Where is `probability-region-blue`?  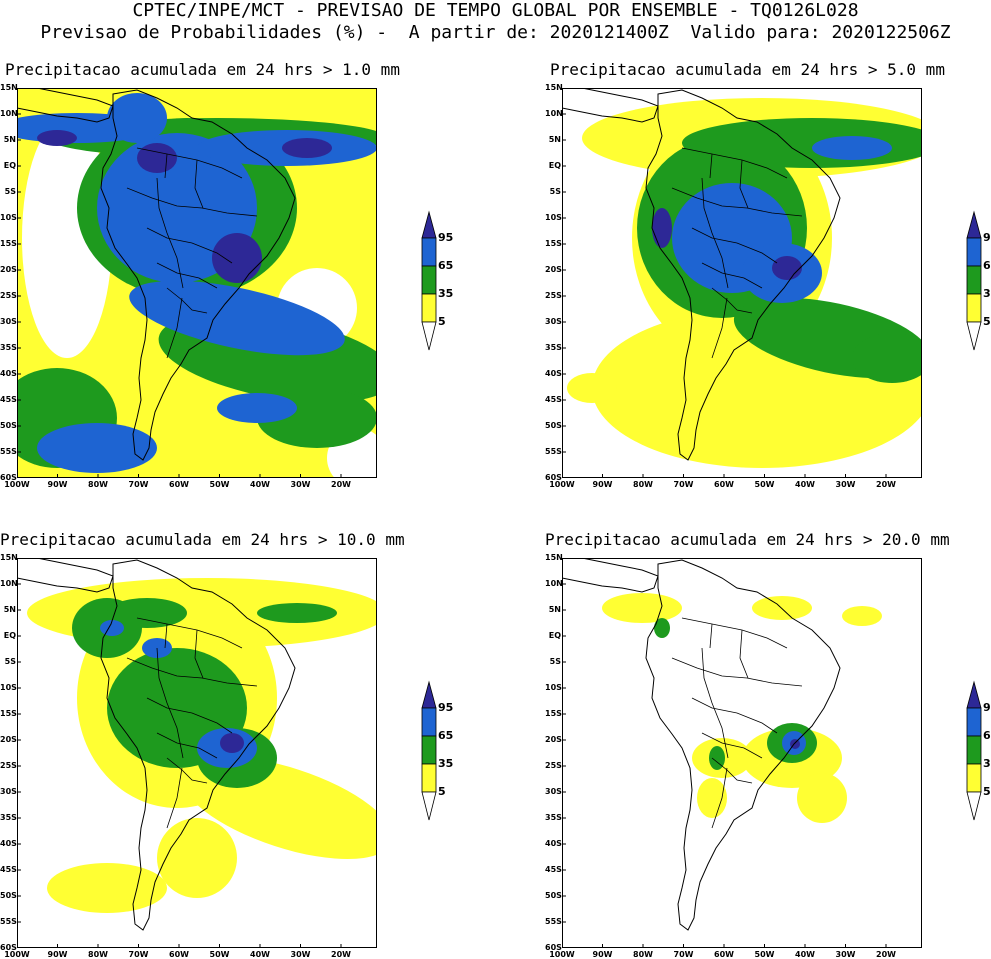
probability-region-blue is located at coordinates (852, 148).